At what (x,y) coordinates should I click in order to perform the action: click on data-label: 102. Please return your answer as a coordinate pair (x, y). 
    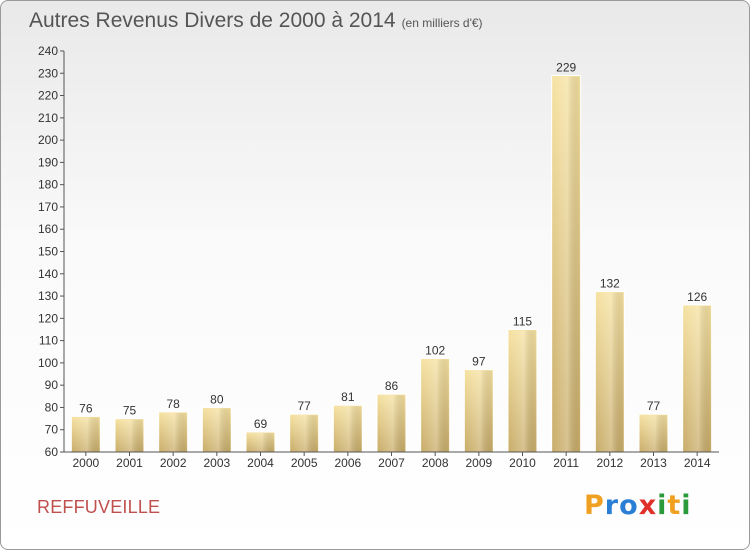
    Looking at the image, I should click on (435, 350).